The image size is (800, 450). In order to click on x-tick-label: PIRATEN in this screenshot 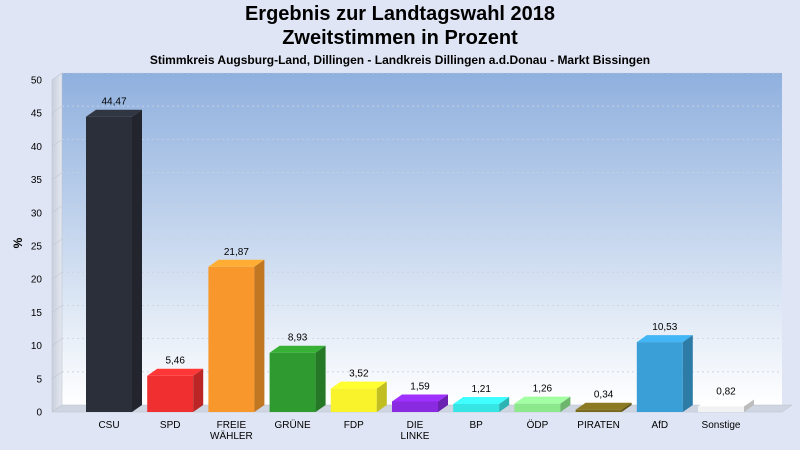, I will do `click(598, 425)`.